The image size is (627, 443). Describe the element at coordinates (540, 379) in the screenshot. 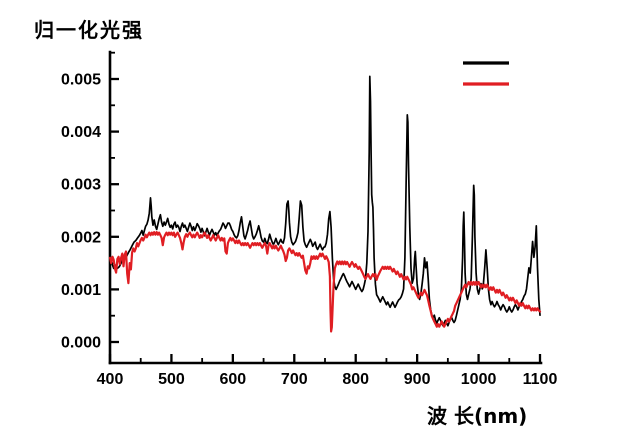

I see `x-tick-label: 1100` at that location.